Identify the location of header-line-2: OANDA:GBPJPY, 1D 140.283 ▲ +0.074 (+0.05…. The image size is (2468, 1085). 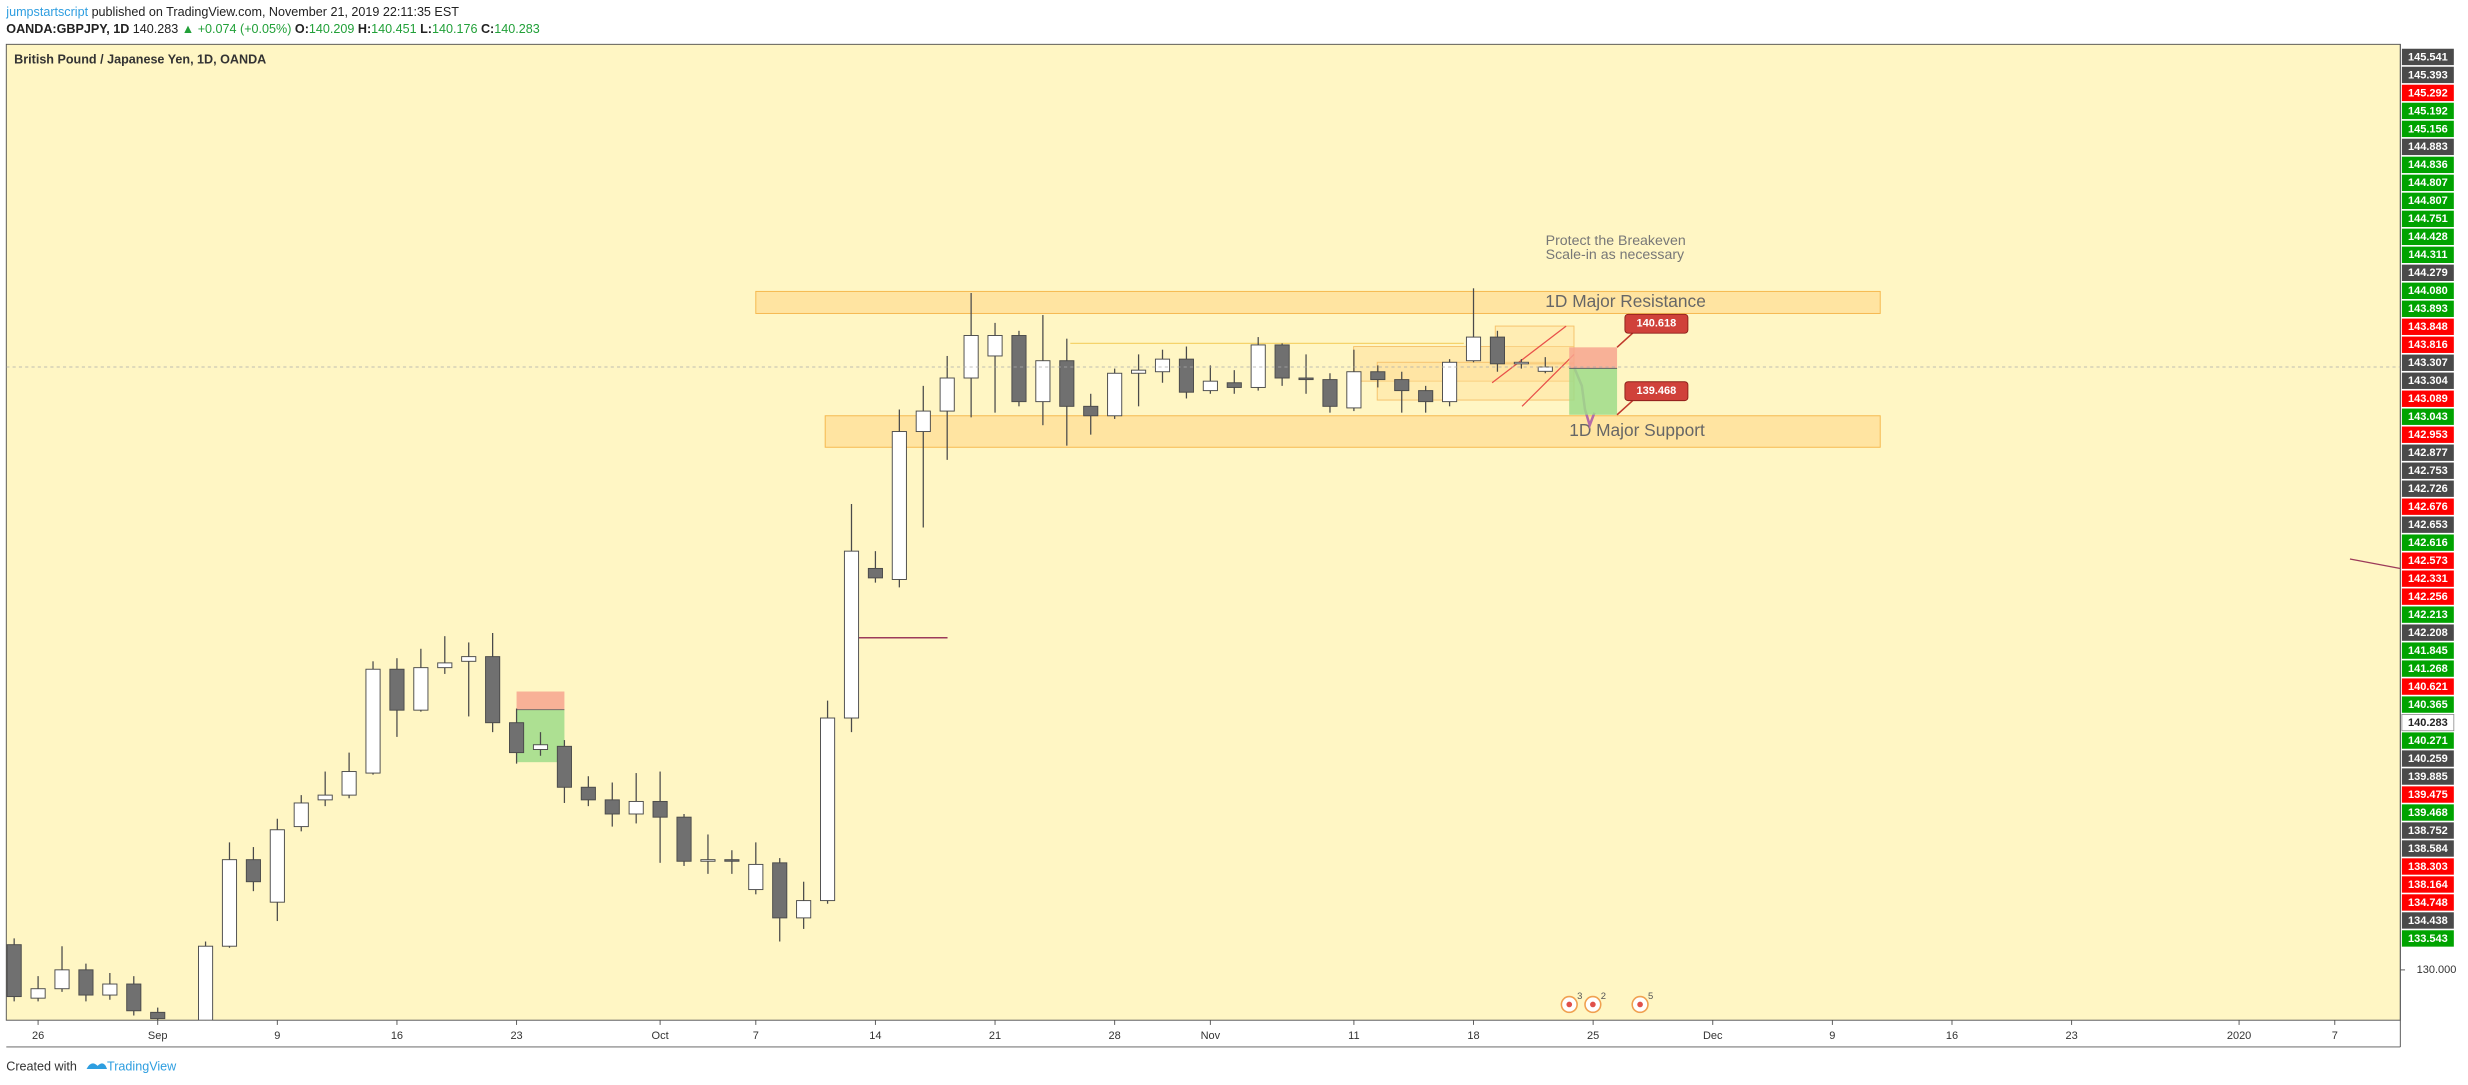
(272, 29).